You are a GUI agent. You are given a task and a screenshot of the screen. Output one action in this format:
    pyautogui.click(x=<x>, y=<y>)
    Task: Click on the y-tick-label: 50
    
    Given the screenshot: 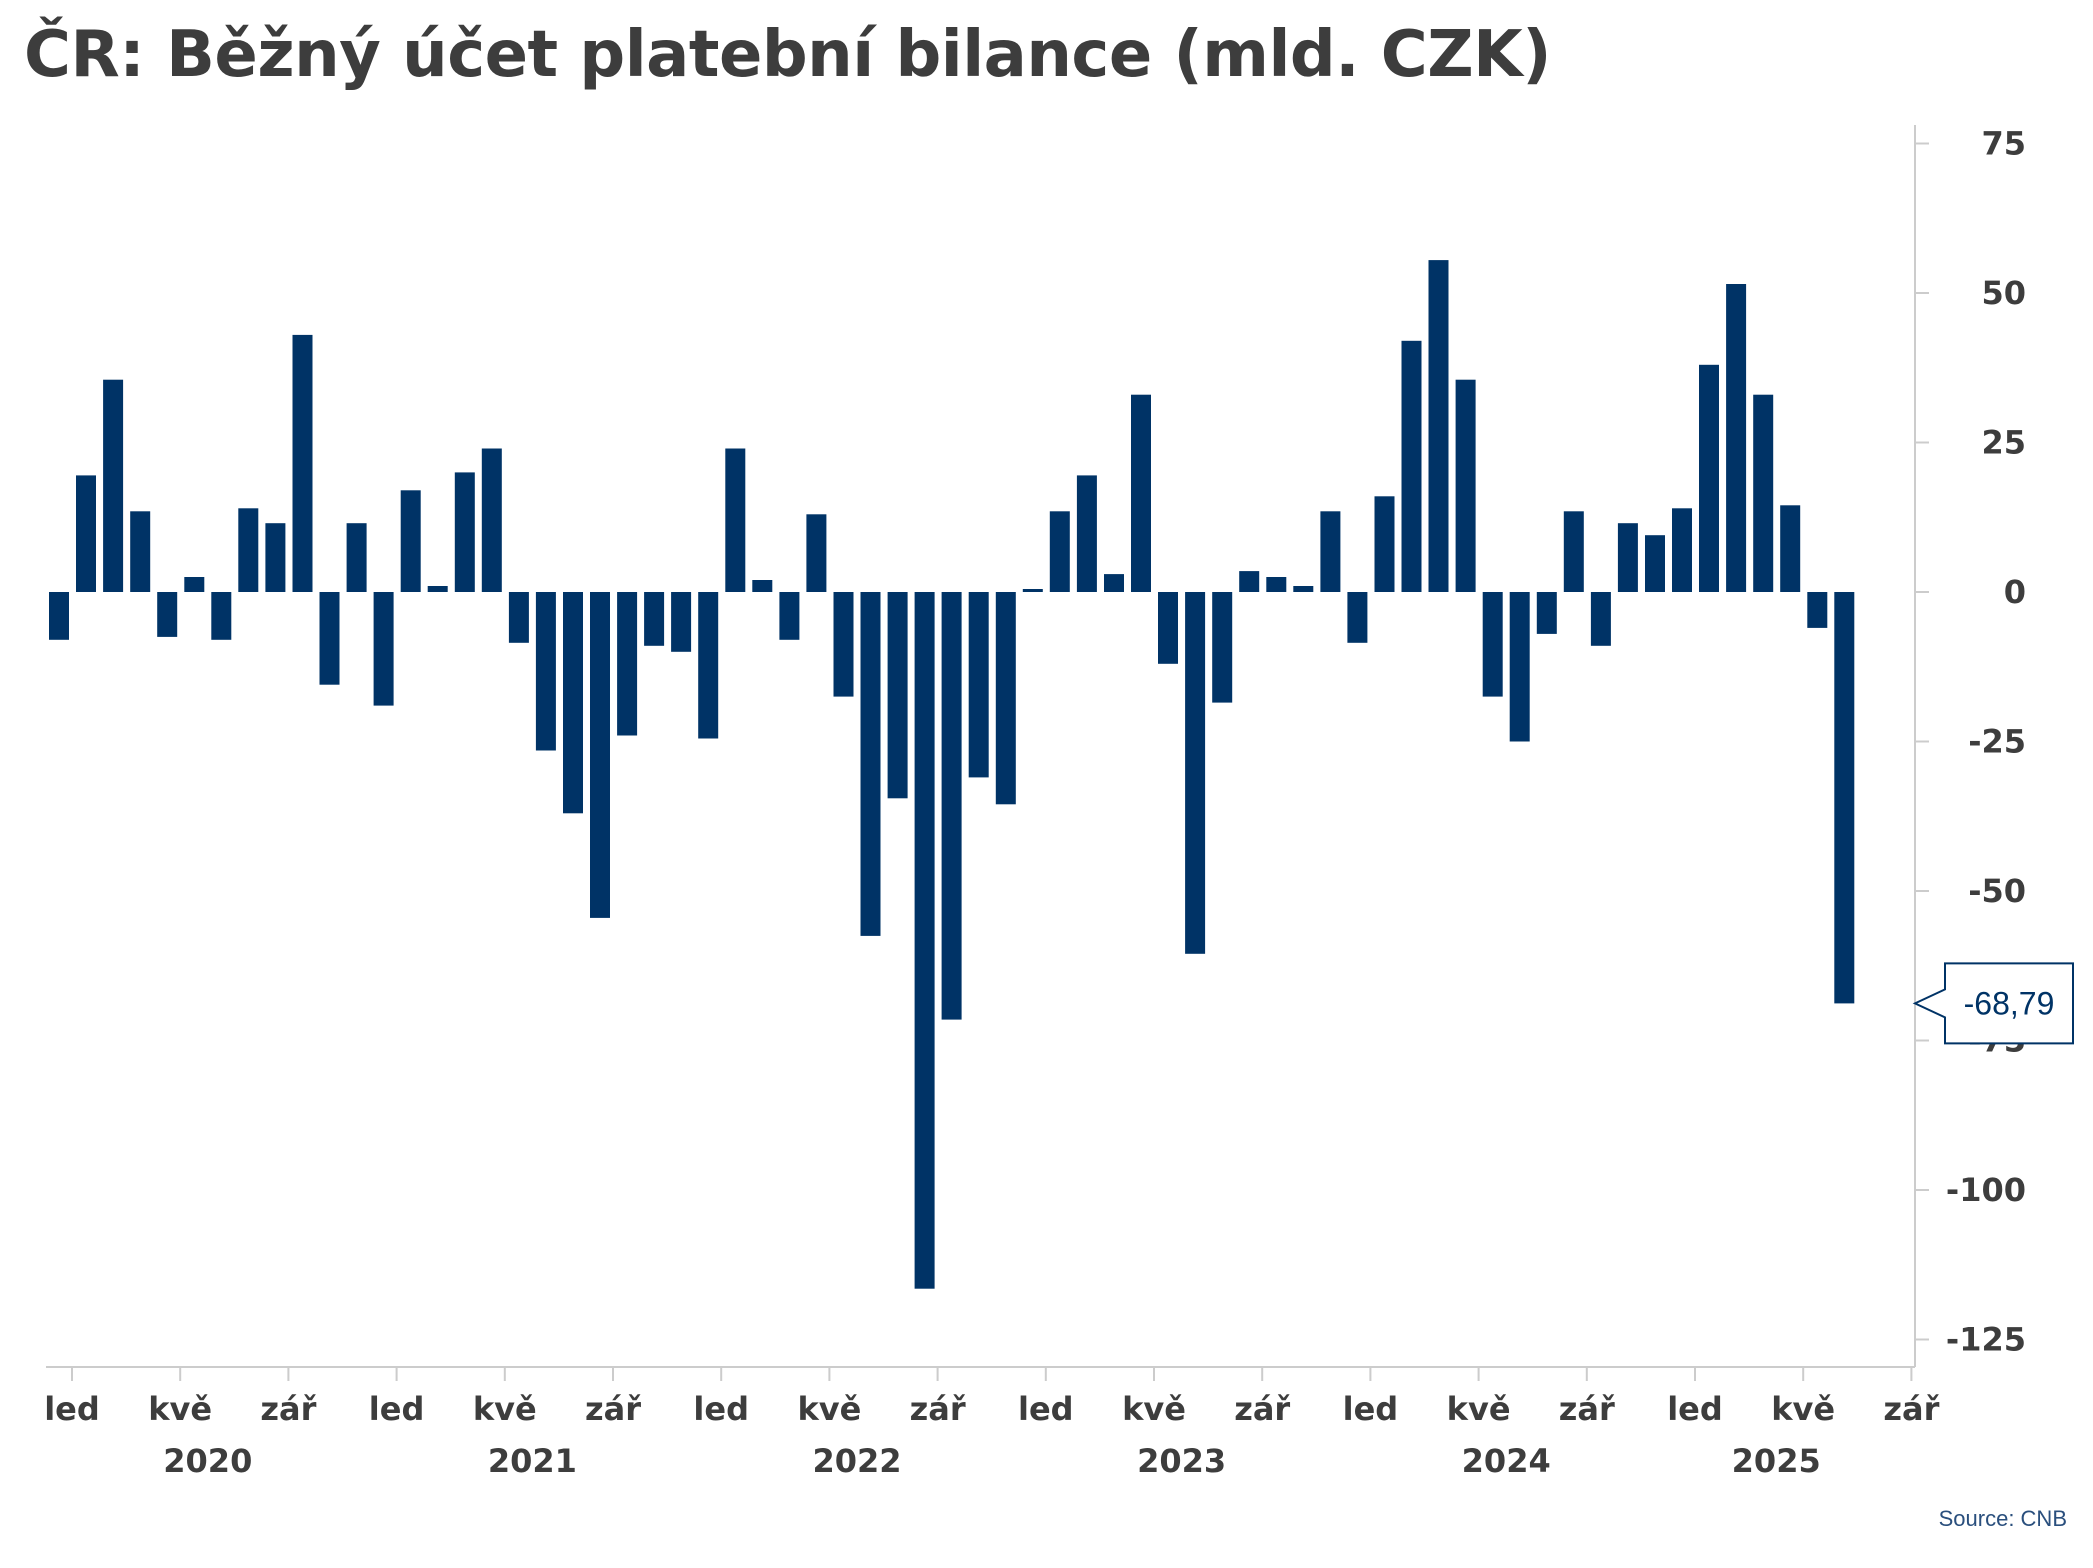 What is the action you would take?
    pyautogui.click(x=2003, y=293)
    